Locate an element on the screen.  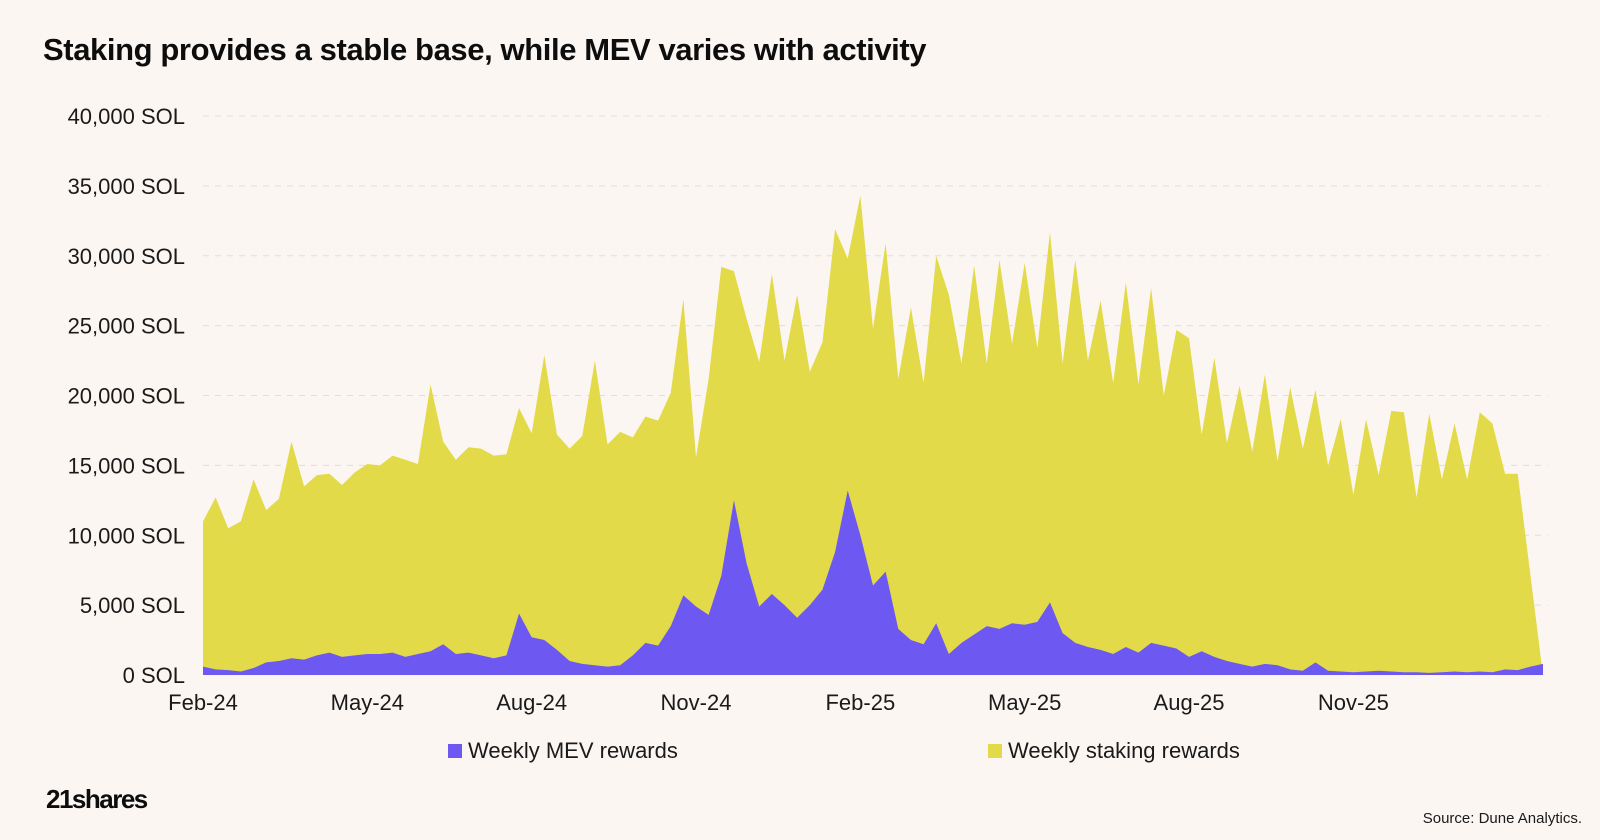
y-tick-label: 25,000 SOL is located at coordinates (126, 326).